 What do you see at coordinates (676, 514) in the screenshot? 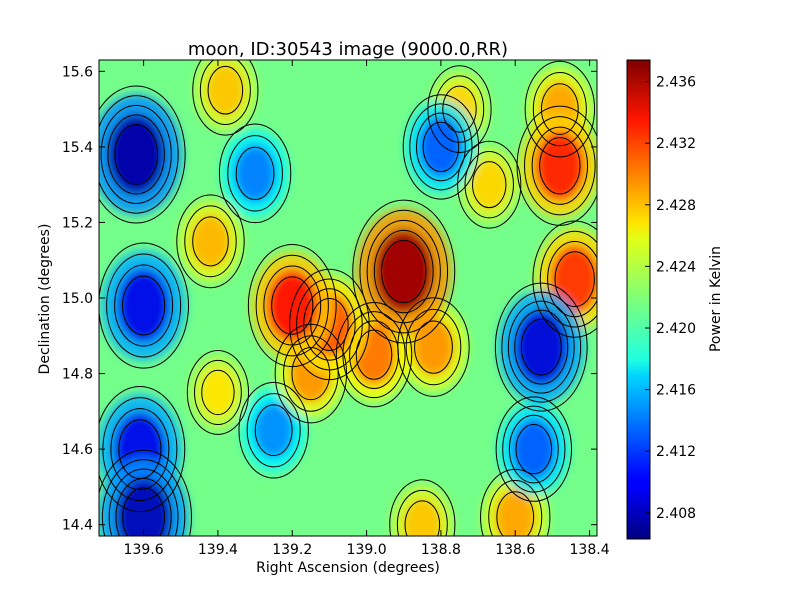
I see `colorbar-tick-label: 2.408` at bounding box center [676, 514].